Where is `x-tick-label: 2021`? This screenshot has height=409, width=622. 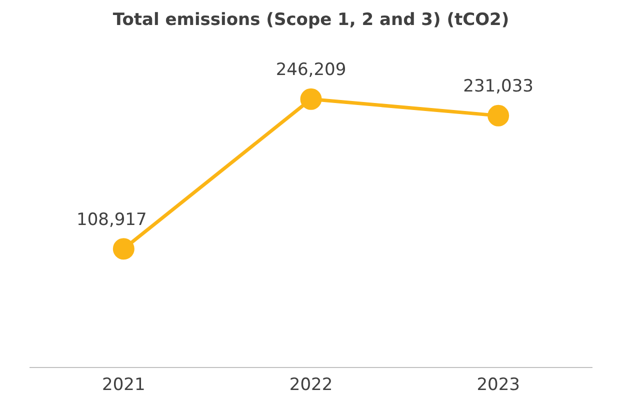
x-tick-label: 2021 is located at coordinates (124, 385).